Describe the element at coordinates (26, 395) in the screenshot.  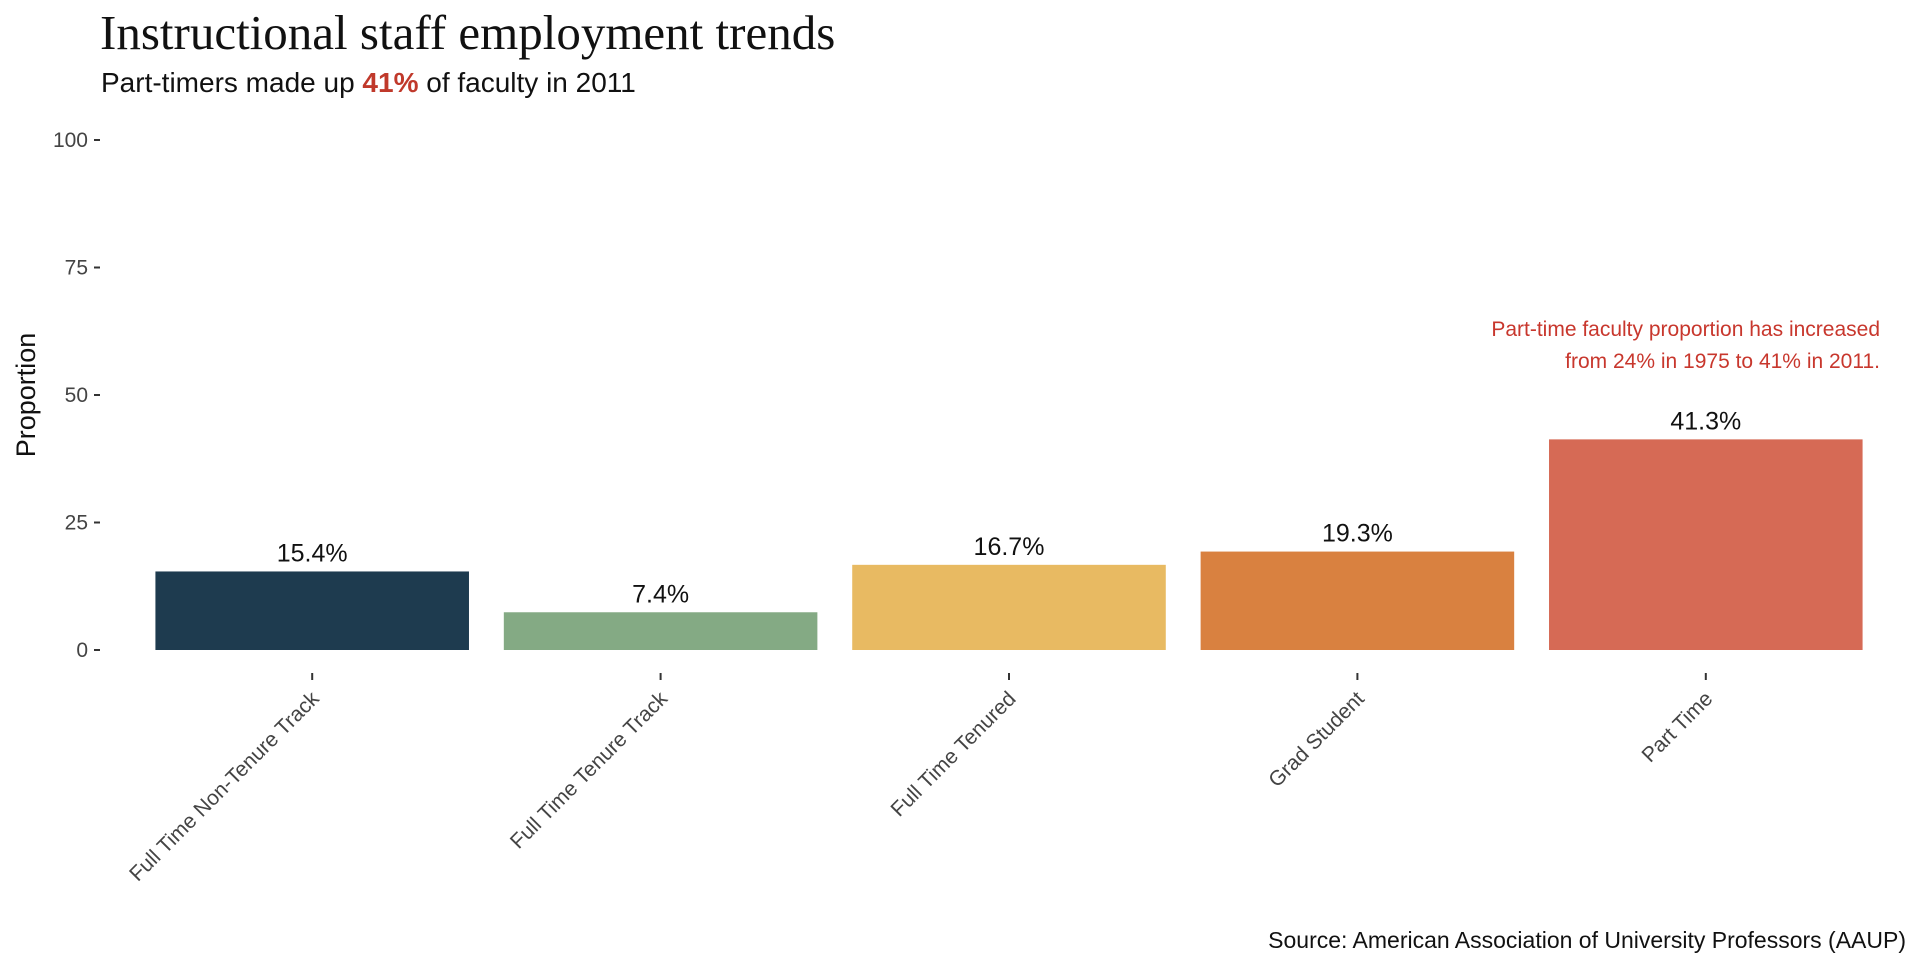
I see `y-axis-title: Proportion` at that location.